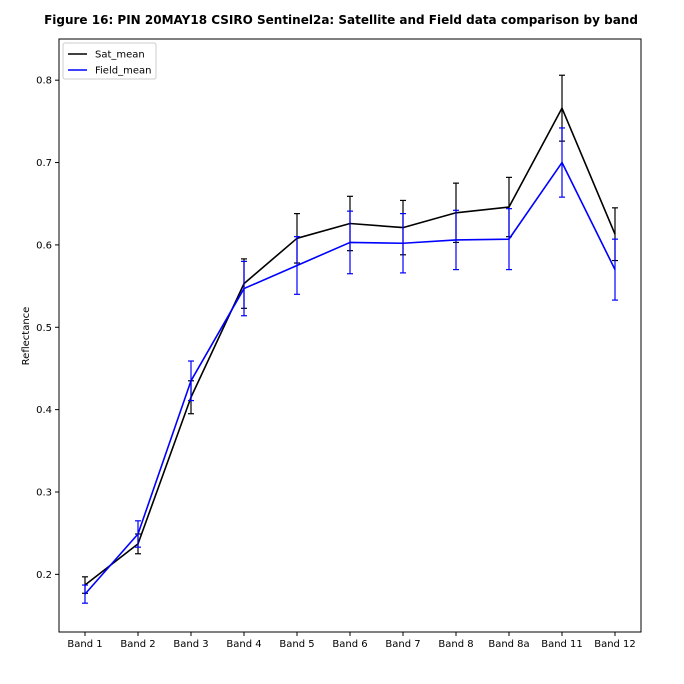  What do you see at coordinates (615, 644) in the screenshot?
I see `x-tick-label: Band 12` at bounding box center [615, 644].